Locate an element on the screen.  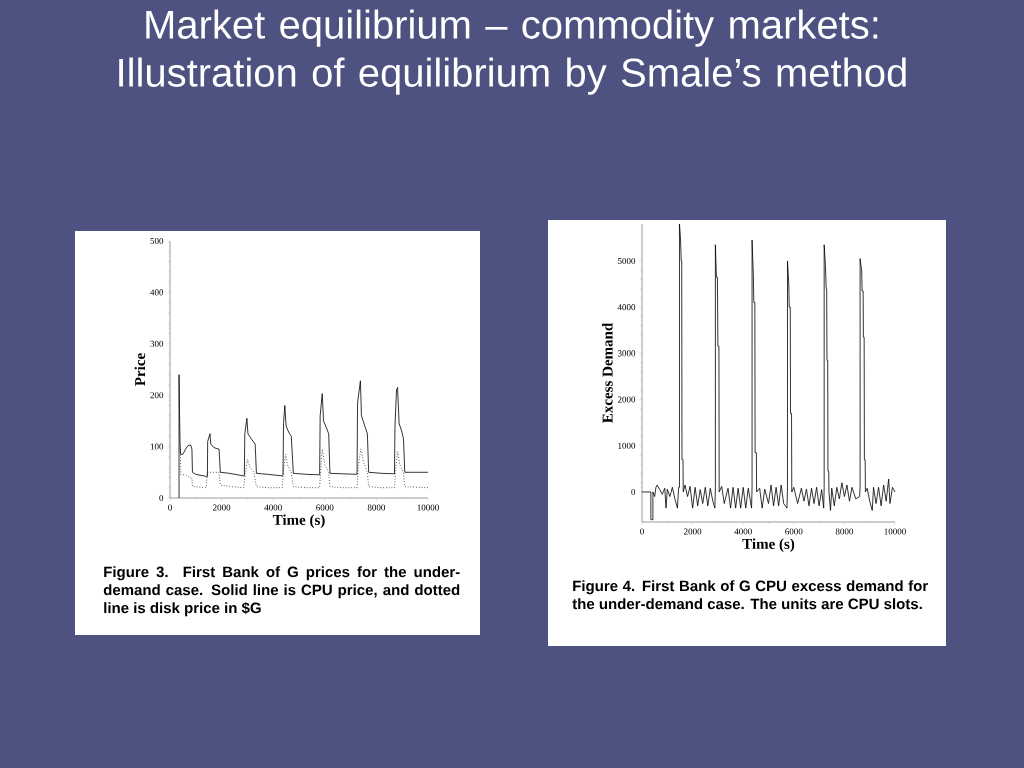
y-axis-title: Price is located at coordinates (140, 369).